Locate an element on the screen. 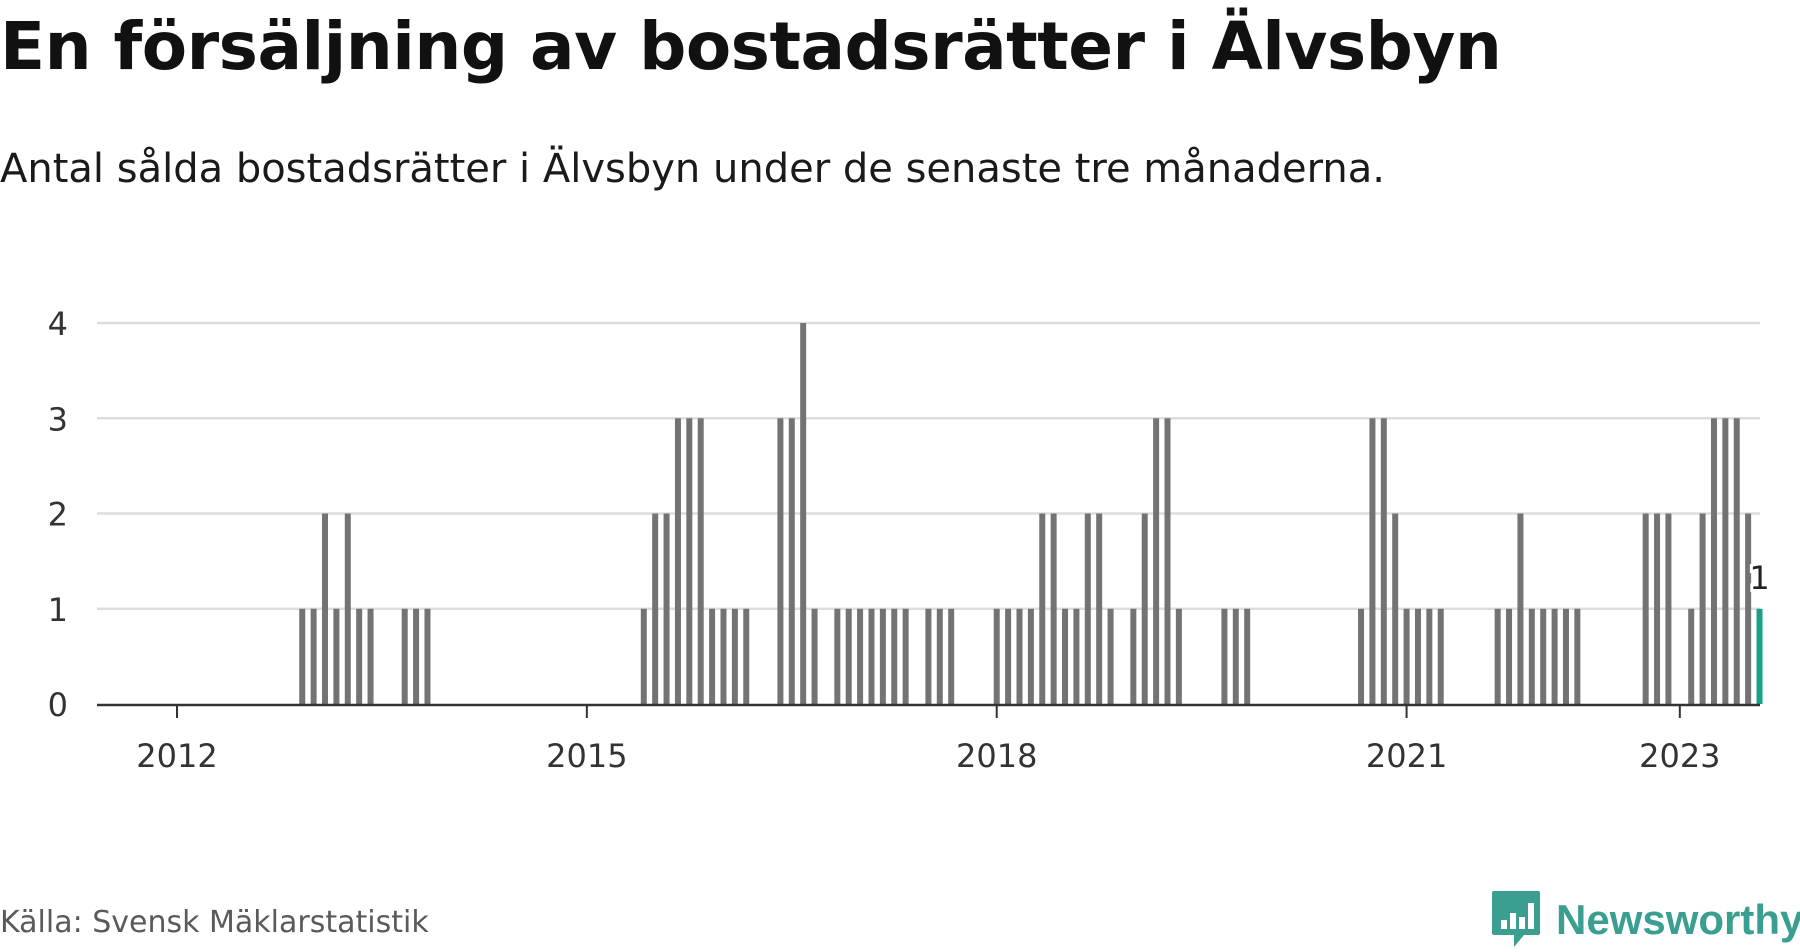  last-value-label: 1 is located at coordinates (1759, 578).